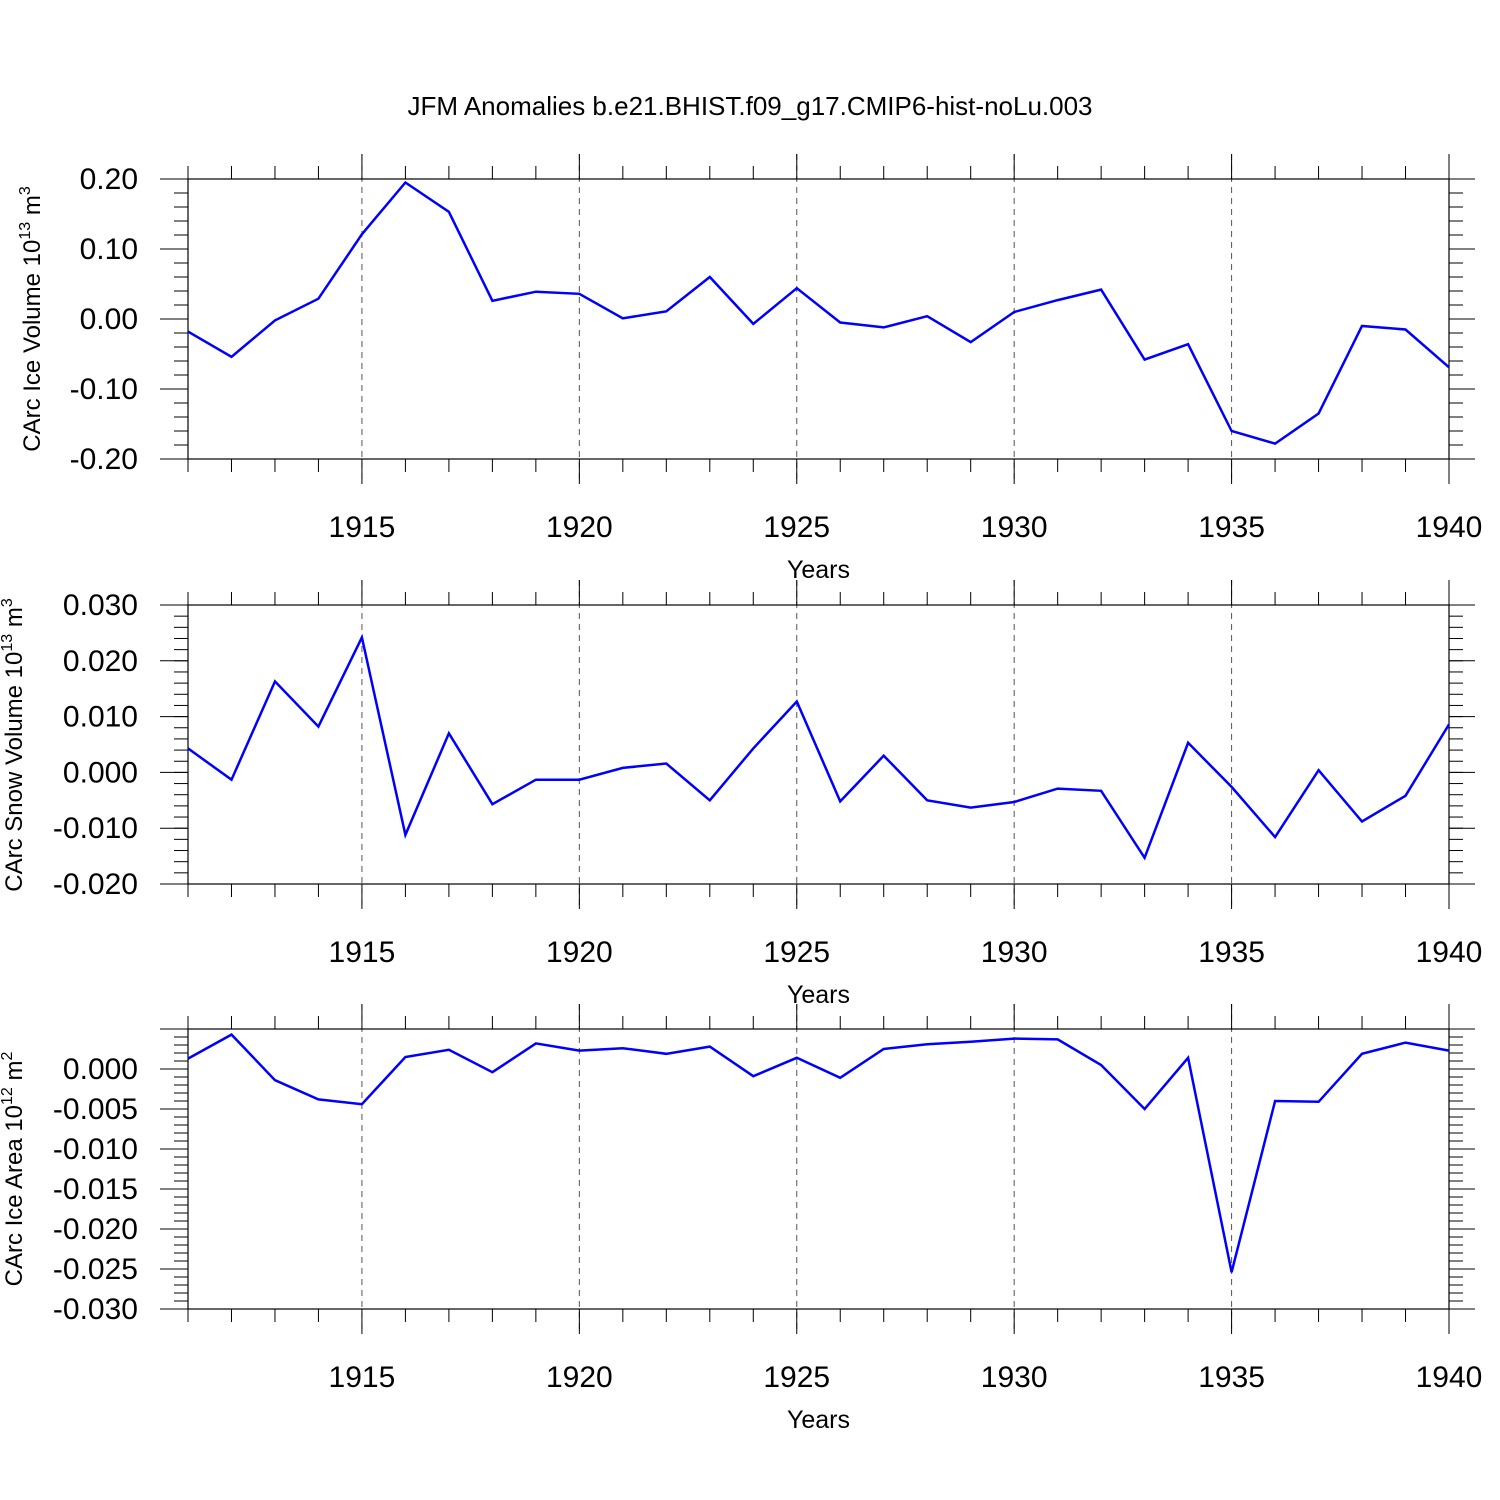 Image resolution: width=1500 pixels, height=1500 pixels. I want to click on y-tick-label: -0.10, so click(104, 389).